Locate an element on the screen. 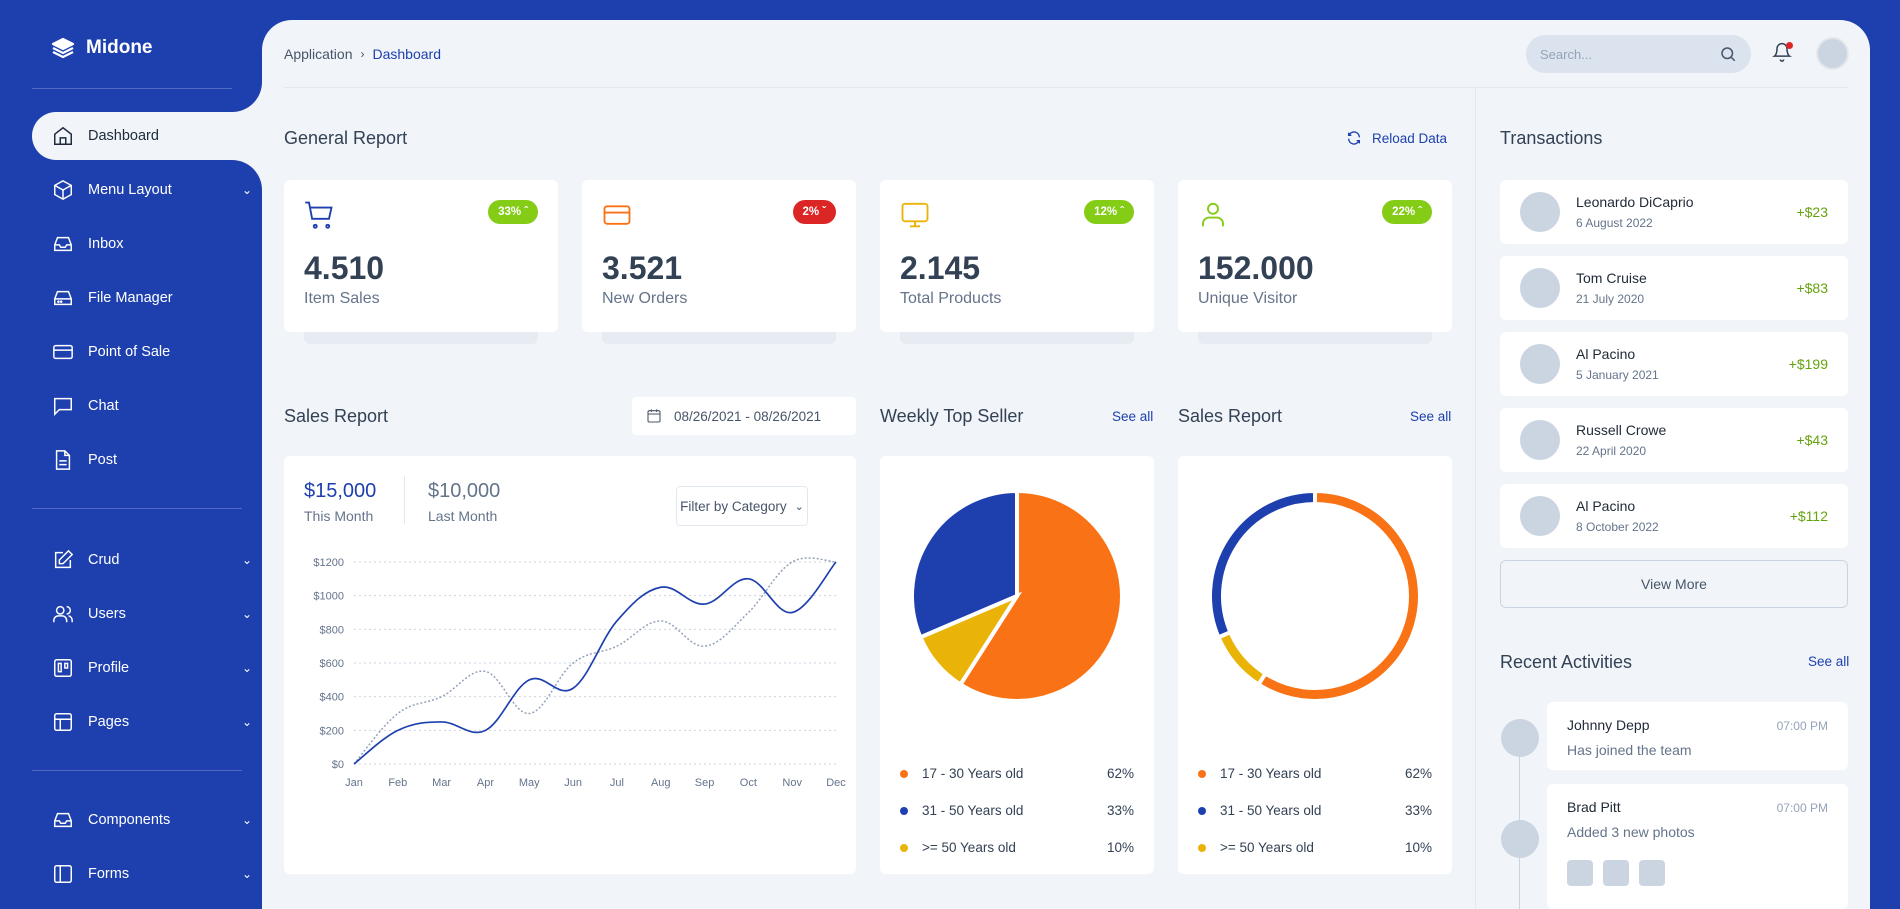 Image resolution: width=1900 pixels, height=909 pixels. notification-bell is located at coordinates (1783, 53).